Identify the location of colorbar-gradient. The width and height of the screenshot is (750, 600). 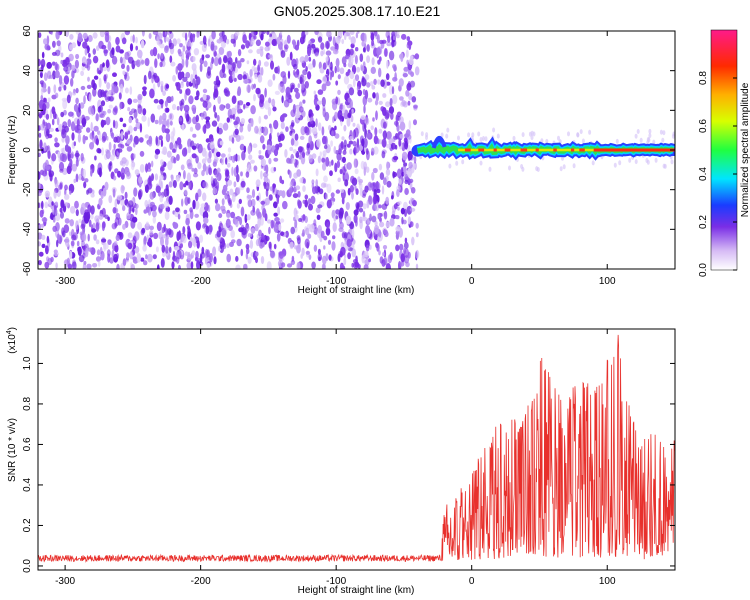
(724, 150).